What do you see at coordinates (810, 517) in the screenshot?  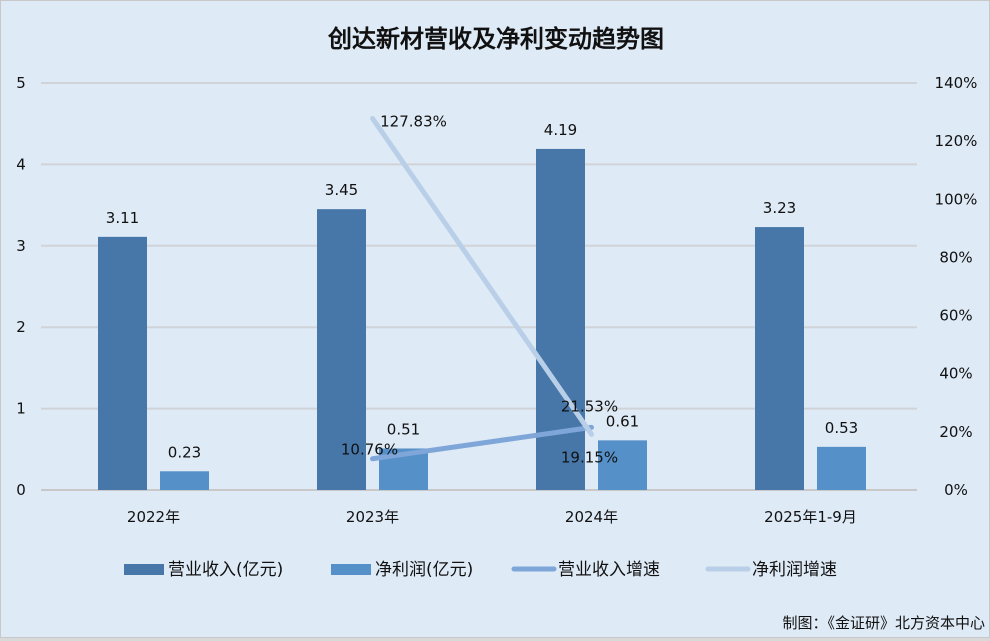 I see `x-tick-label: 2025年1-9月` at bounding box center [810, 517].